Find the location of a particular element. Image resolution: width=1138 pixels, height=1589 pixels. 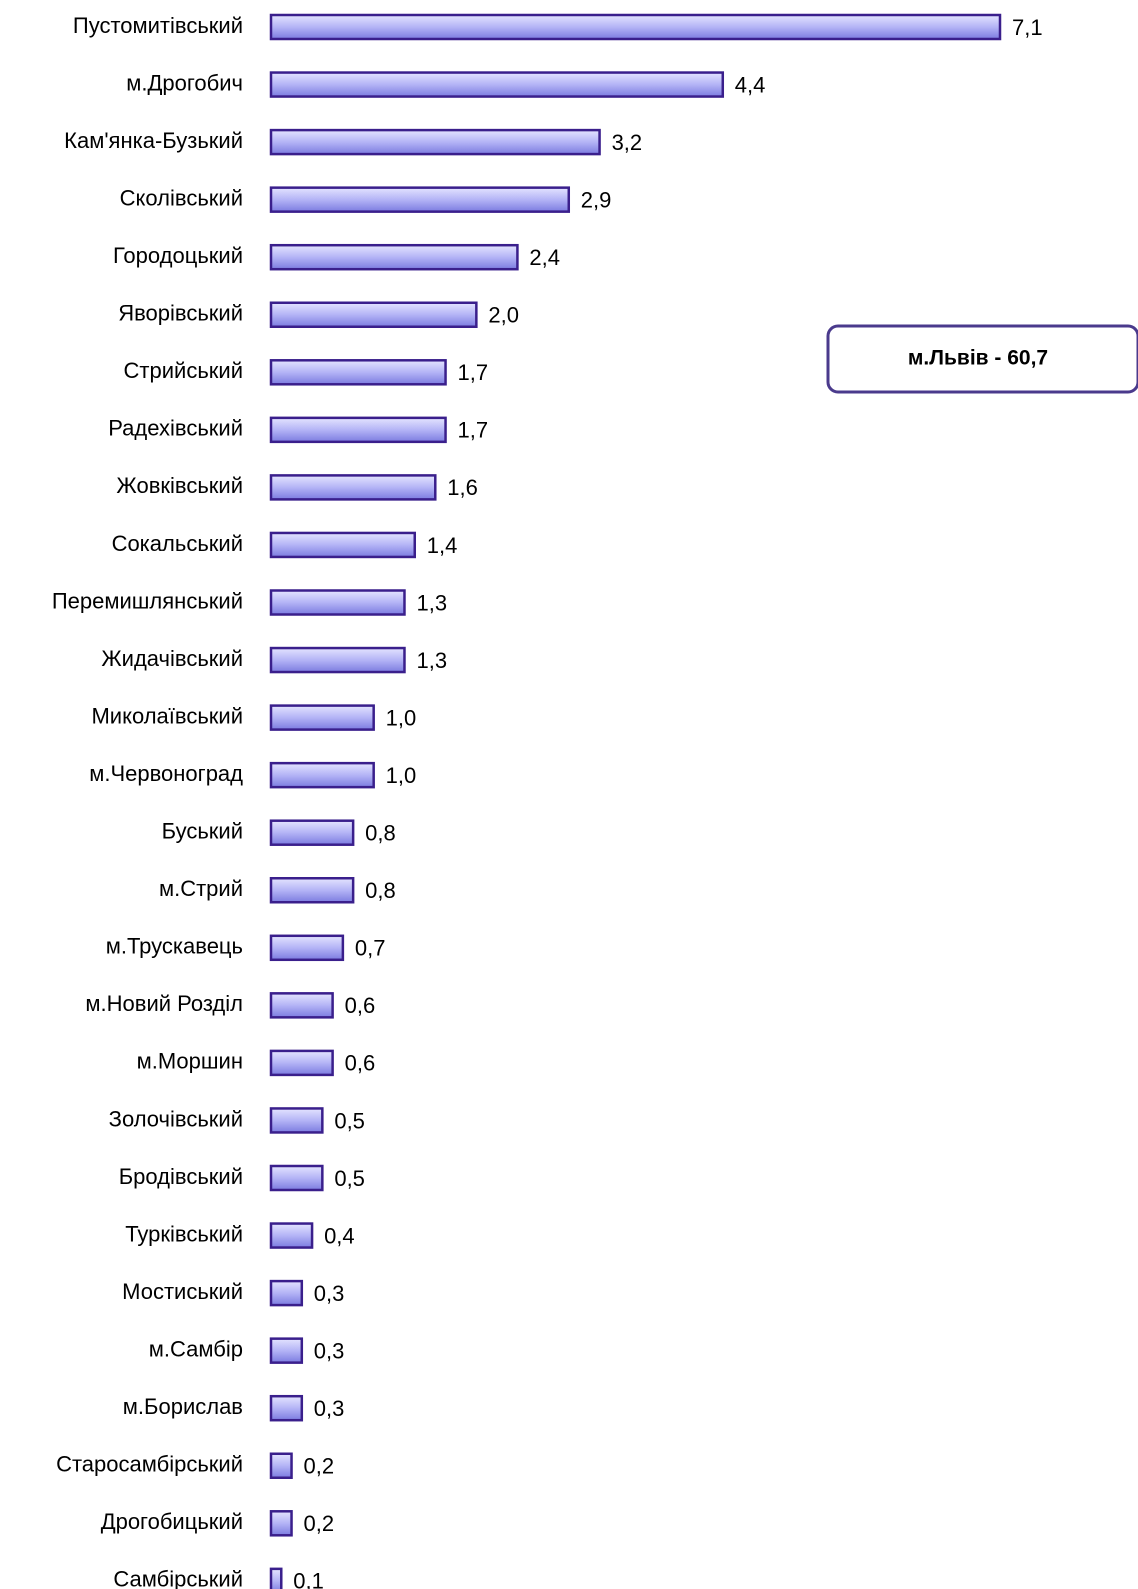

value-label: 1,4 is located at coordinates (442, 545).